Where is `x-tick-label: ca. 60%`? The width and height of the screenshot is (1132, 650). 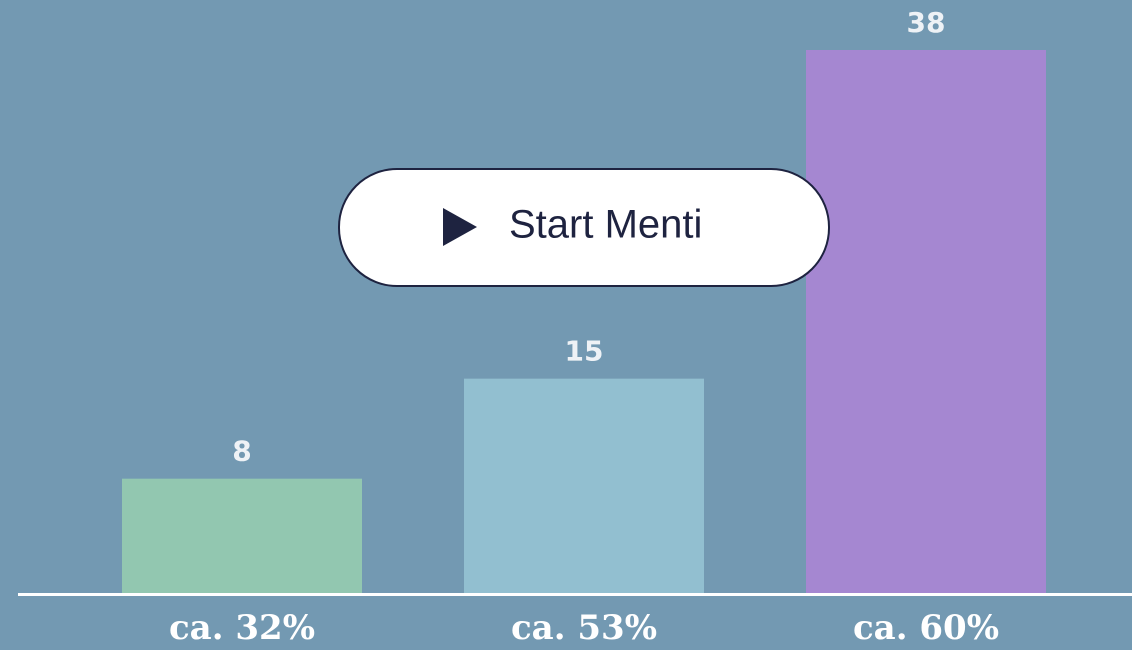 x-tick-label: ca. 60% is located at coordinates (926, 628).